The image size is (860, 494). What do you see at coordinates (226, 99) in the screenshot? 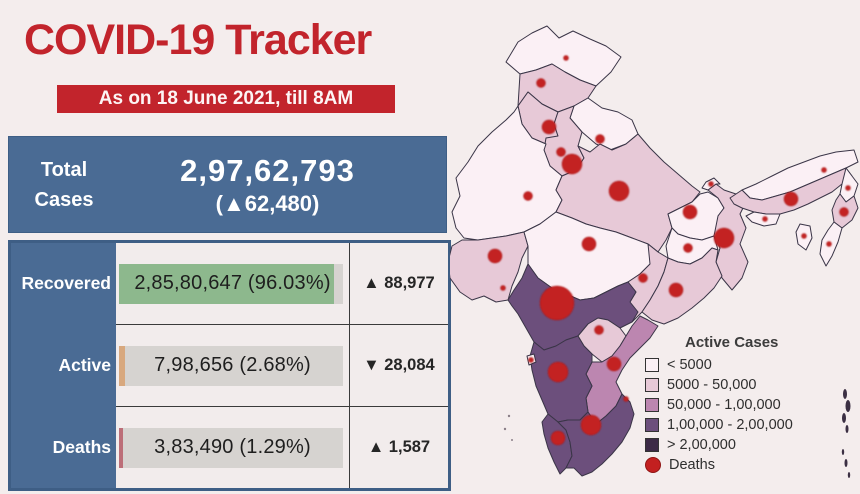
I see `date-banner: As on 18 June 2021, till 8AM` at bounding box center [226, 99].